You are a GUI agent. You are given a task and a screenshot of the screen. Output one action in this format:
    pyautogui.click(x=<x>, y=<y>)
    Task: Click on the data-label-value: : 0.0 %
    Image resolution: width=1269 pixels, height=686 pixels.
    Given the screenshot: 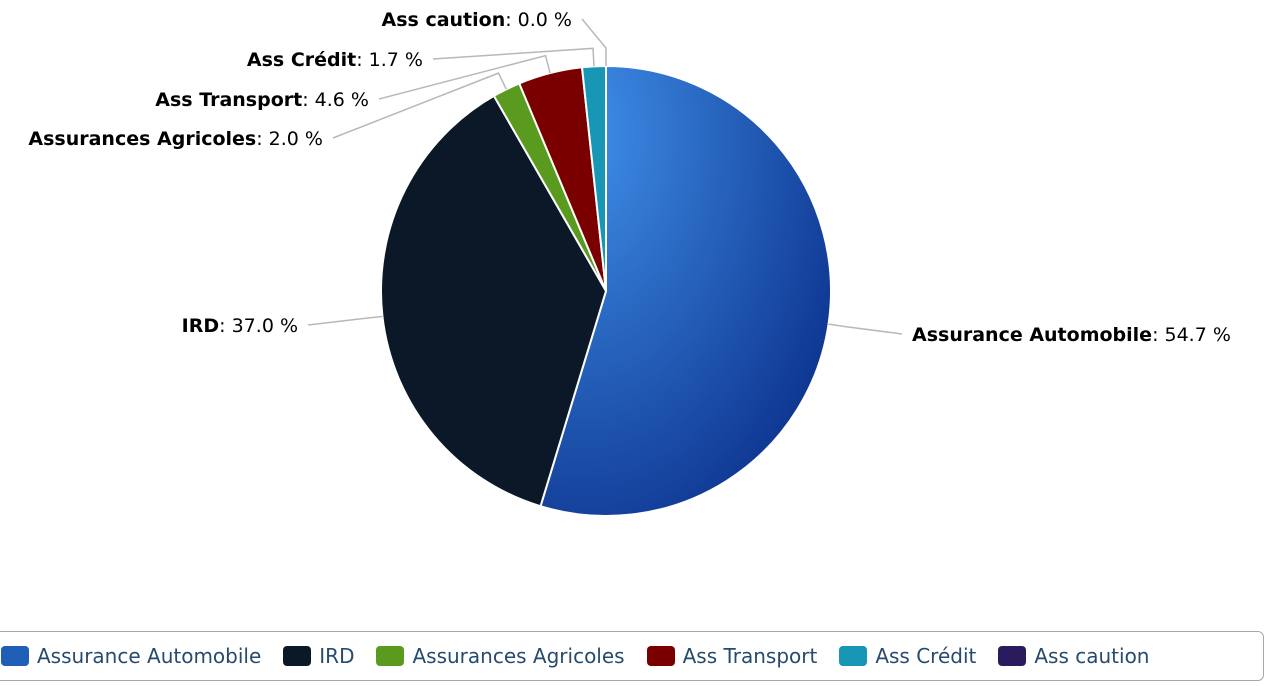 What is the action you would take?
    pyautogui.click(x=538, y=20)
    